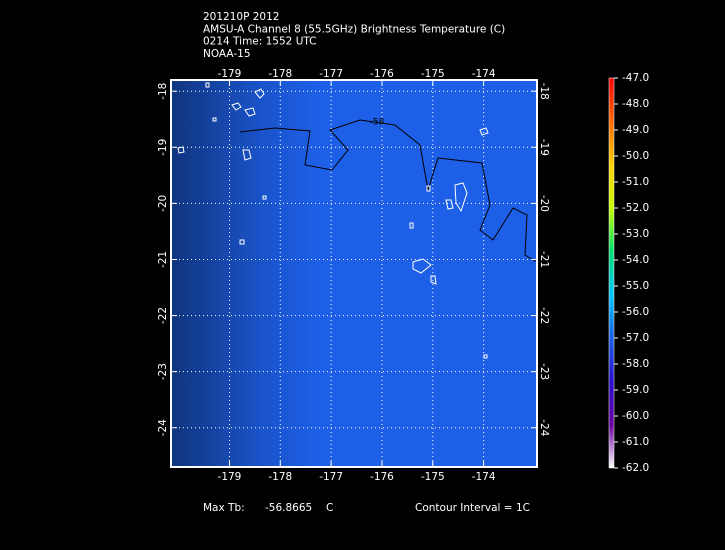 The image size is (725, 550). Describe the element at coordinates (472, 508) in the screenshot. I see `contour-interval: Contour Interval = 1C` at that location.